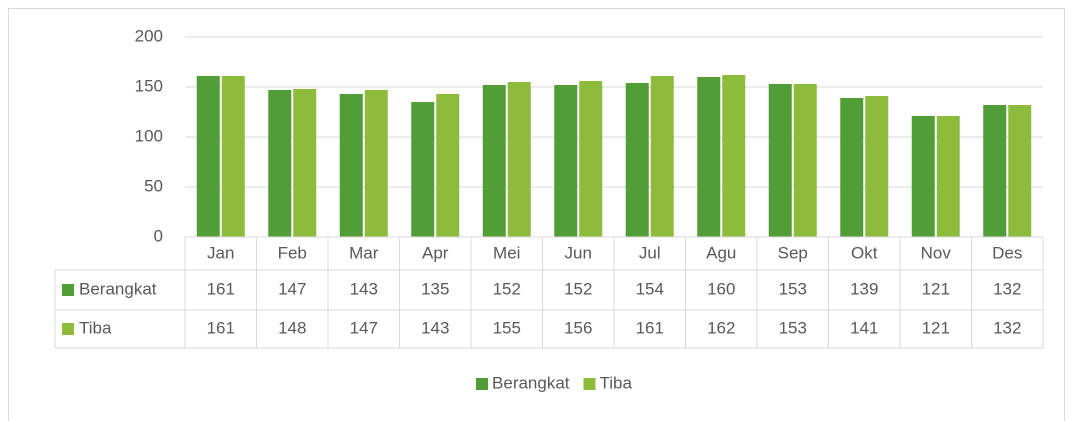  What do you see at coordinates (149, 85) in the screenshot?
I see `y-tick-label: 150` at bounding box center [149, 85].